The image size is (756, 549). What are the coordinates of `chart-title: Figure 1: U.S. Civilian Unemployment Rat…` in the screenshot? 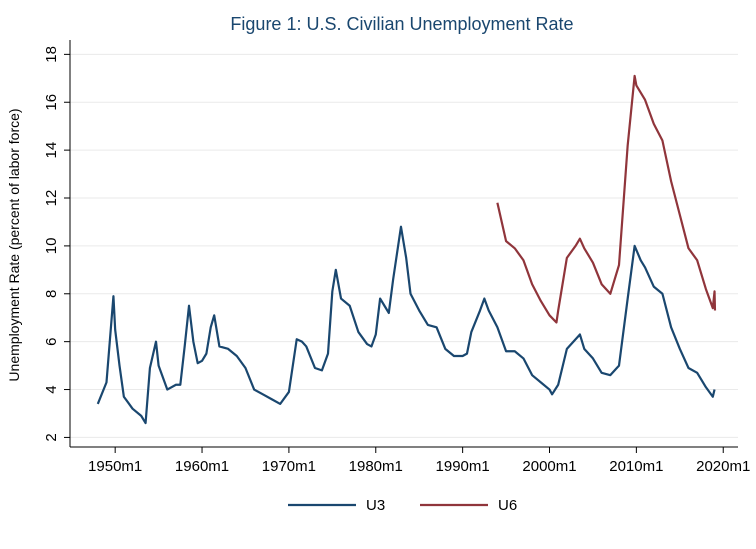 It's located at (401, 24).